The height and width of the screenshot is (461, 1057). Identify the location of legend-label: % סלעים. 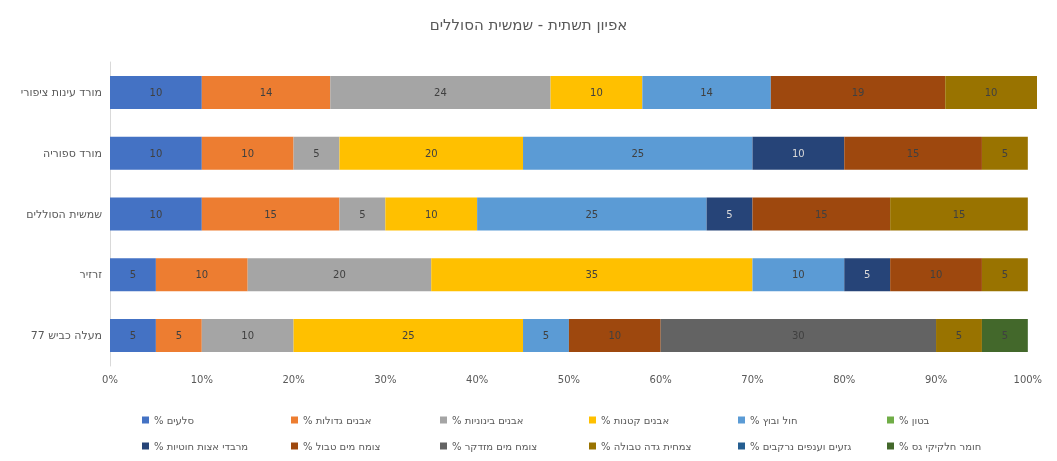
(174, 420).